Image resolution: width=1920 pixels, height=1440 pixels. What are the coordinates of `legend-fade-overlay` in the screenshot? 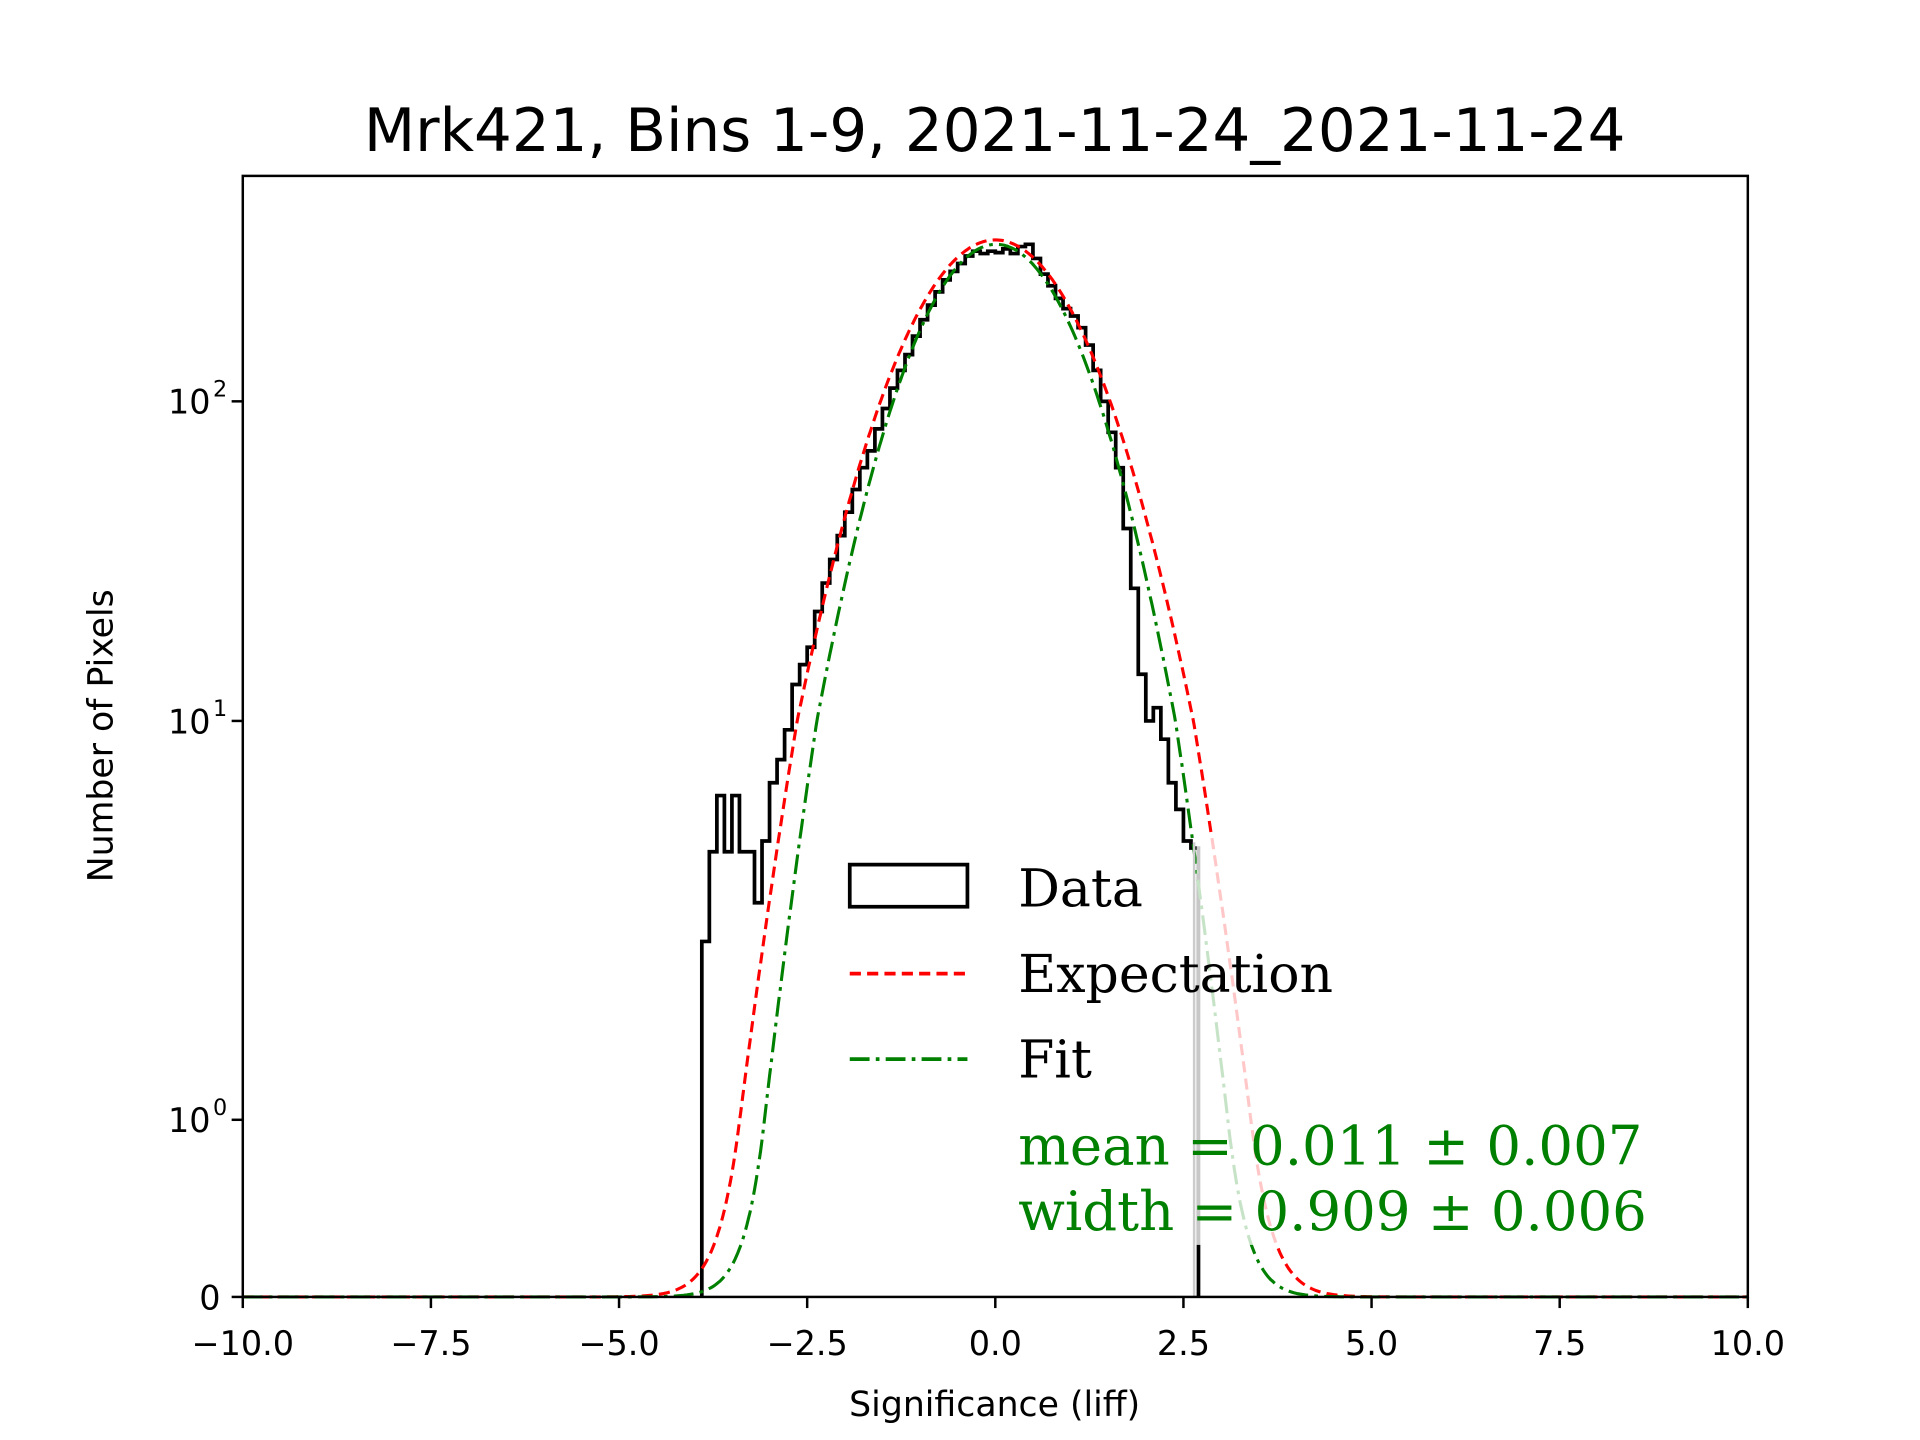 It's located at (1469, 1040).